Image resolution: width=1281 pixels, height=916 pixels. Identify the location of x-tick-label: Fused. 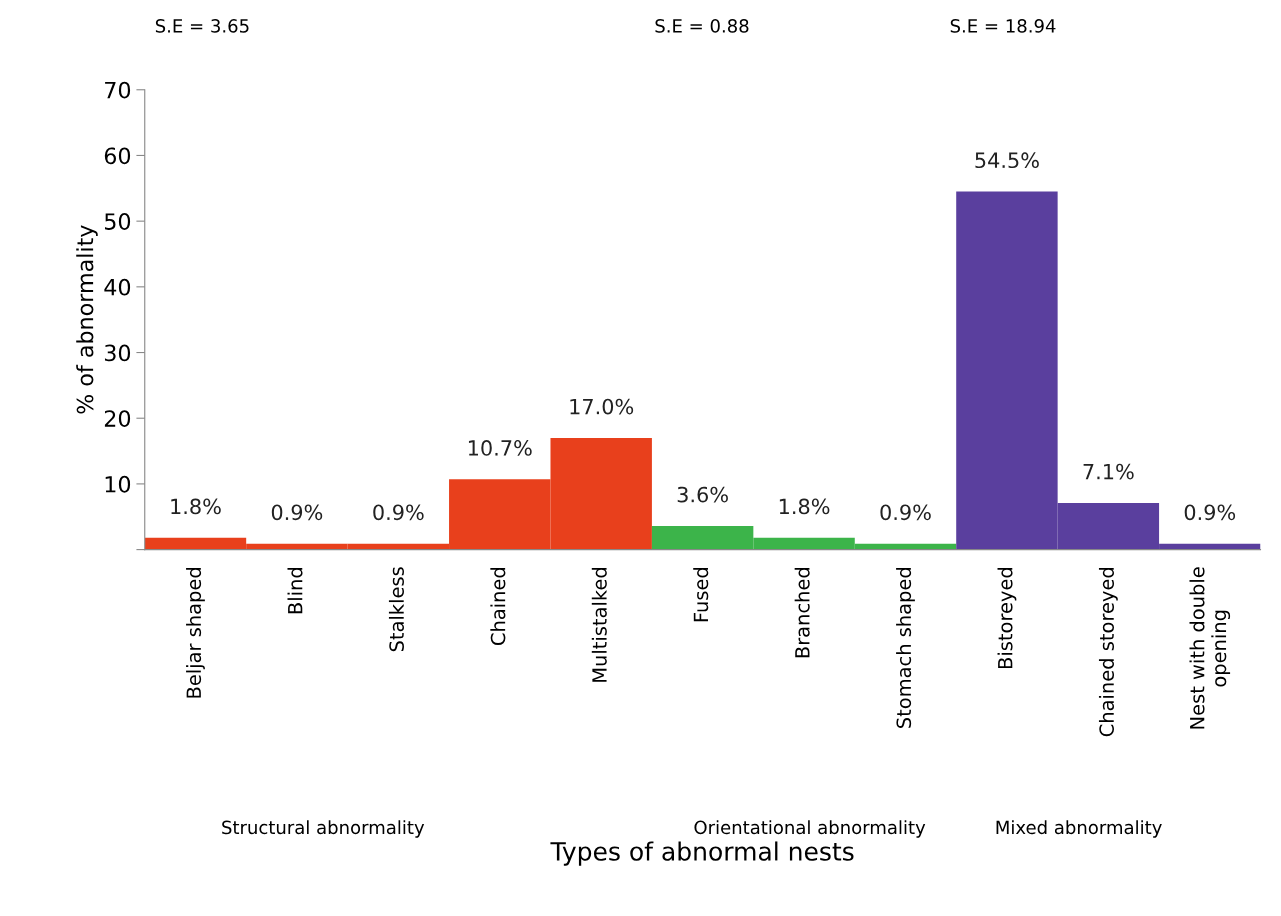
(701, 595).